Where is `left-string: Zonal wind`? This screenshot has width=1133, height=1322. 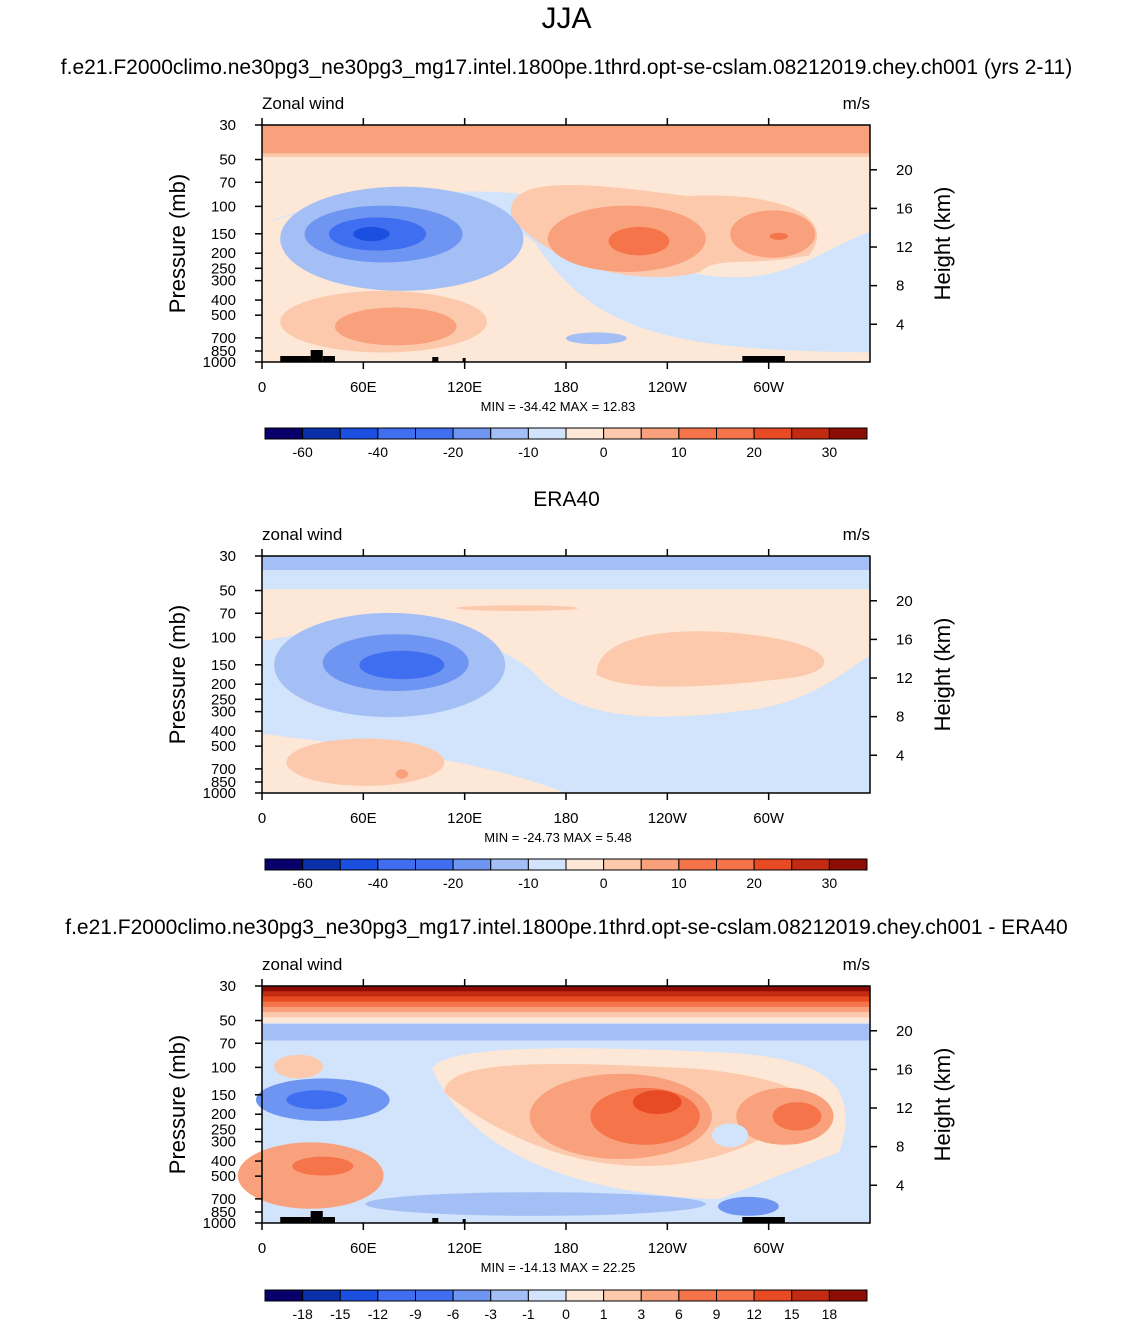
left-string: Zonal wind is located at coordinates (303, 103).